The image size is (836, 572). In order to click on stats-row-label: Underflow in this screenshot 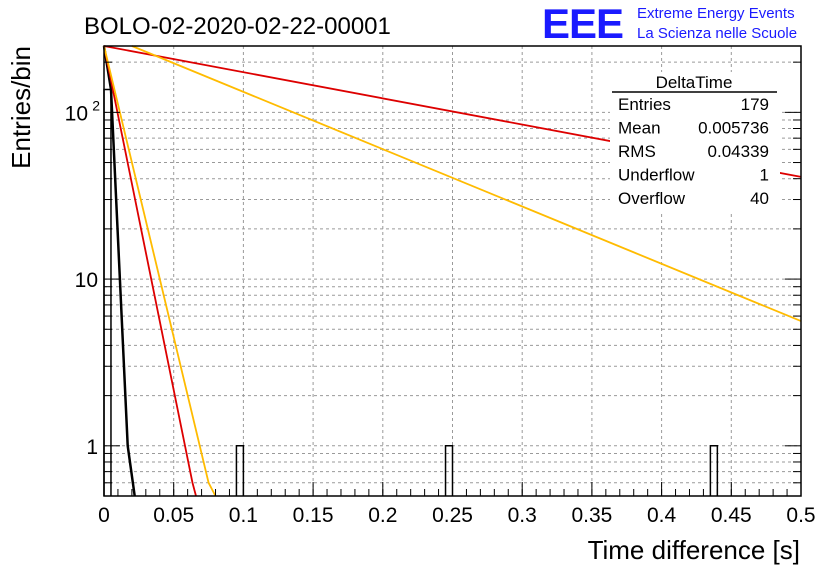, I will do `click(656, 175)`.